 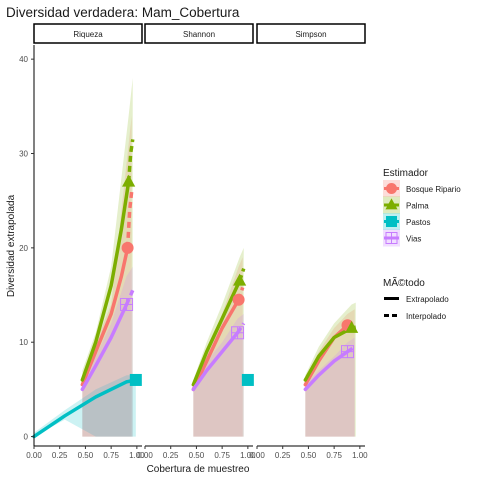 I want to click on legend-label-interpolado: Interpolado, so click(x=426, y=316).